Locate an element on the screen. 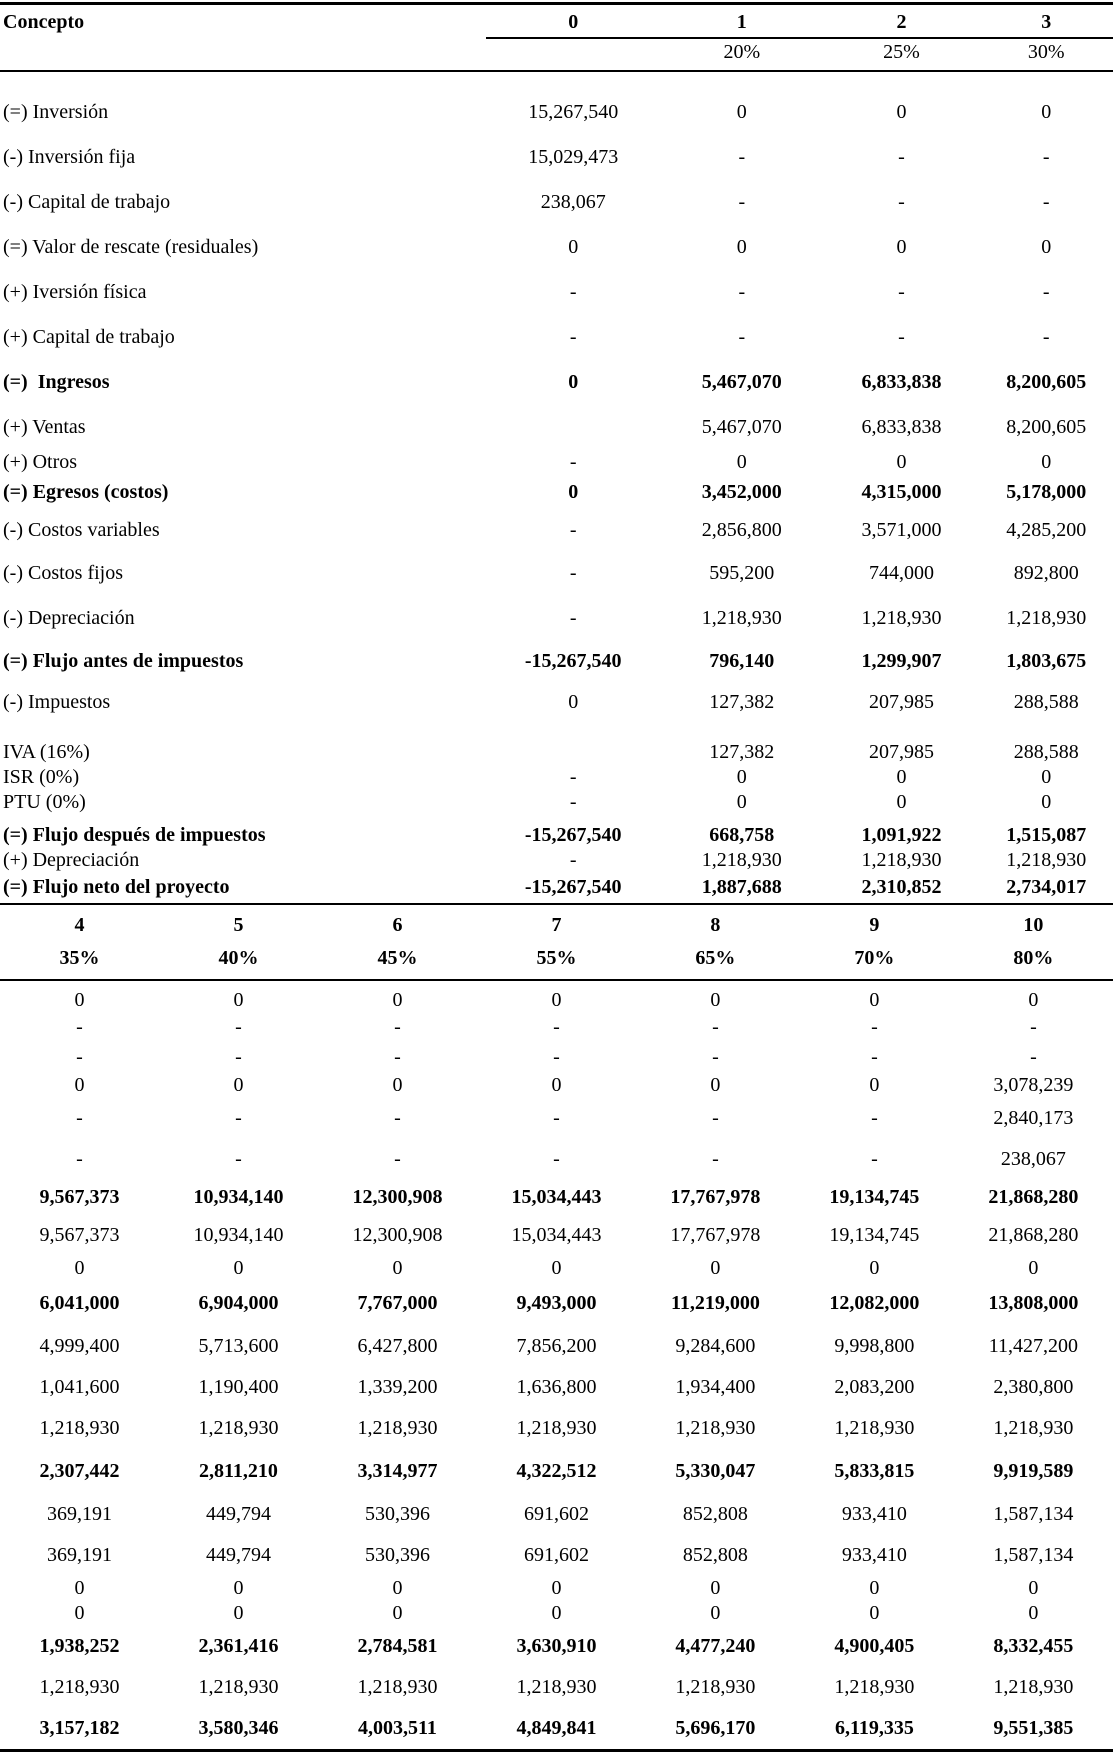 The image size is (1113, 1752). value-cell: 1,887,688 is located at coordinates (741, 887).